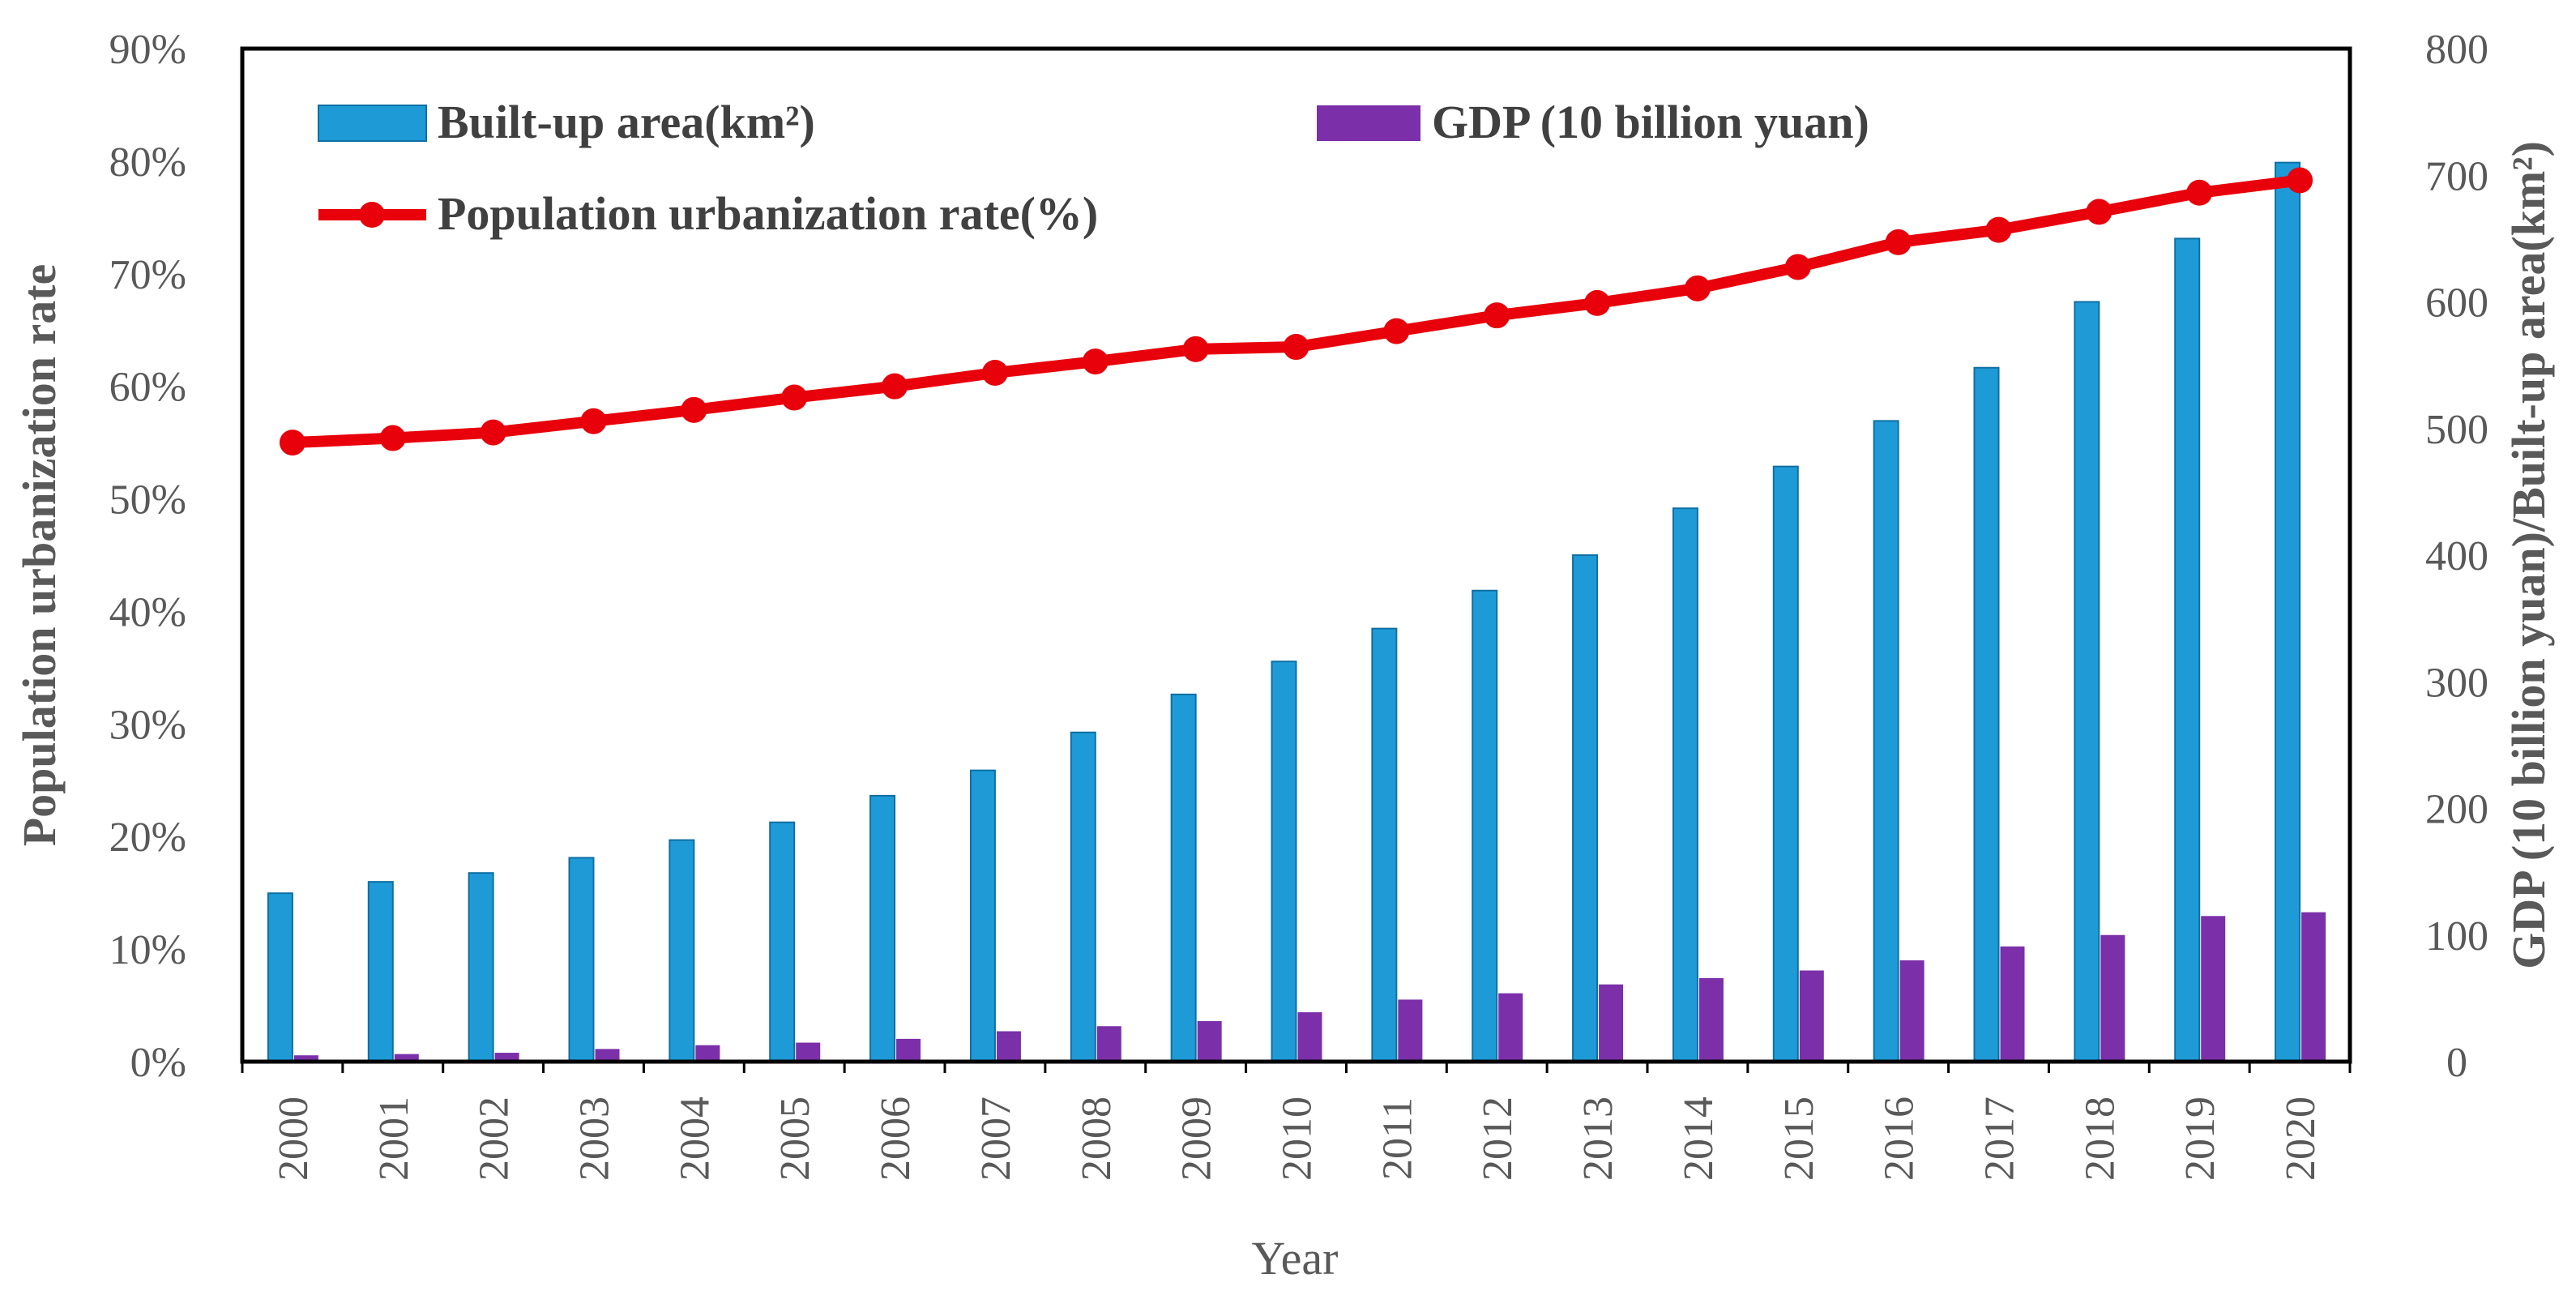 Image resolution: width=2576 pixels, height=1291 pixels. Describe the element at coordinates (996, 1138) in the screenshot. I see `x-tick-label: 2007` at that location.